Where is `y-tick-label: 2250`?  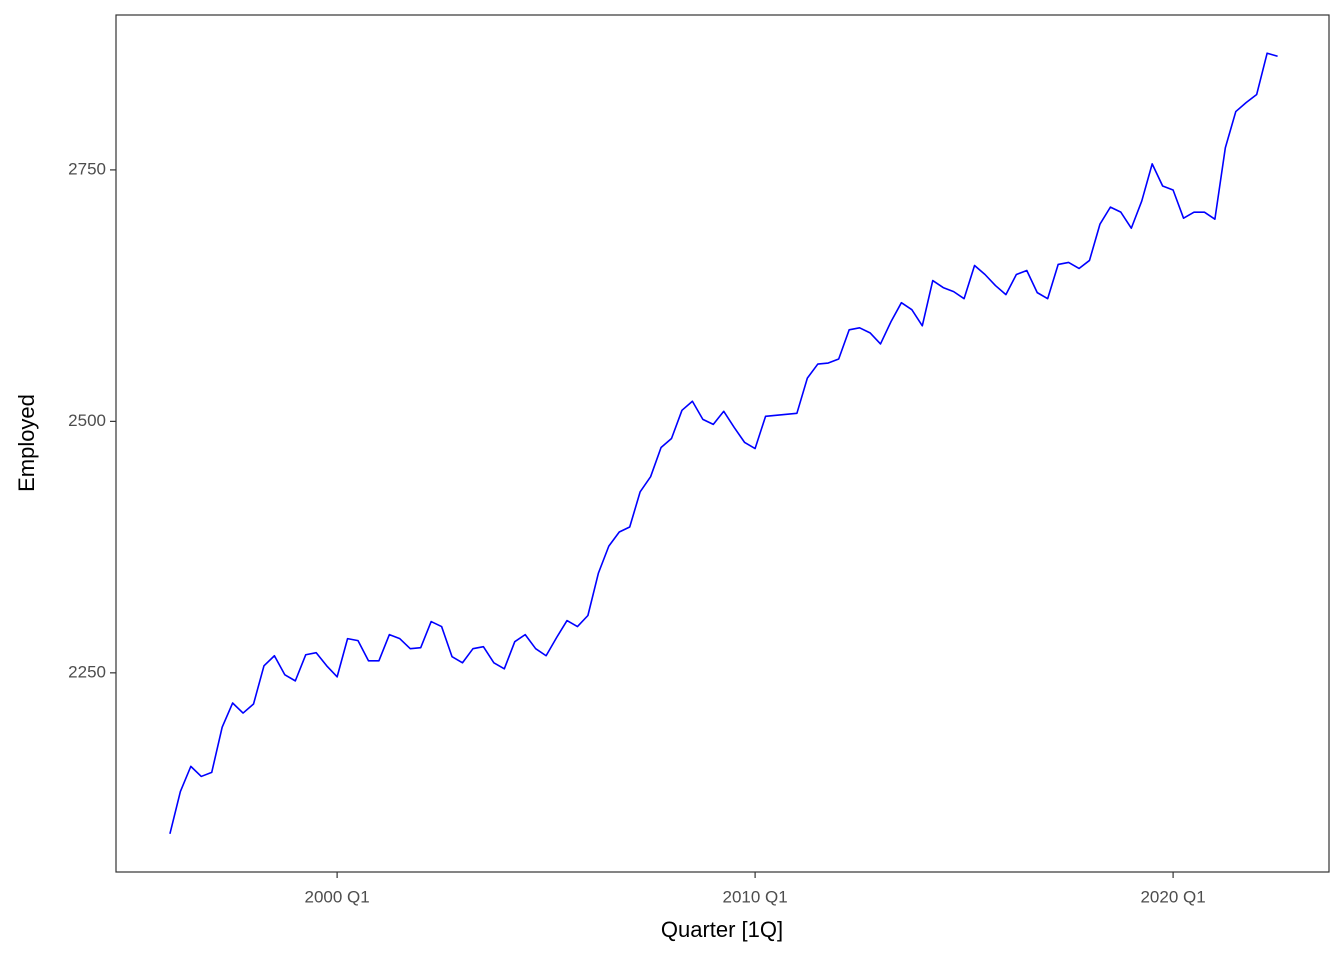 y-tick-label: 2250 is located at coordinates (87, 671).